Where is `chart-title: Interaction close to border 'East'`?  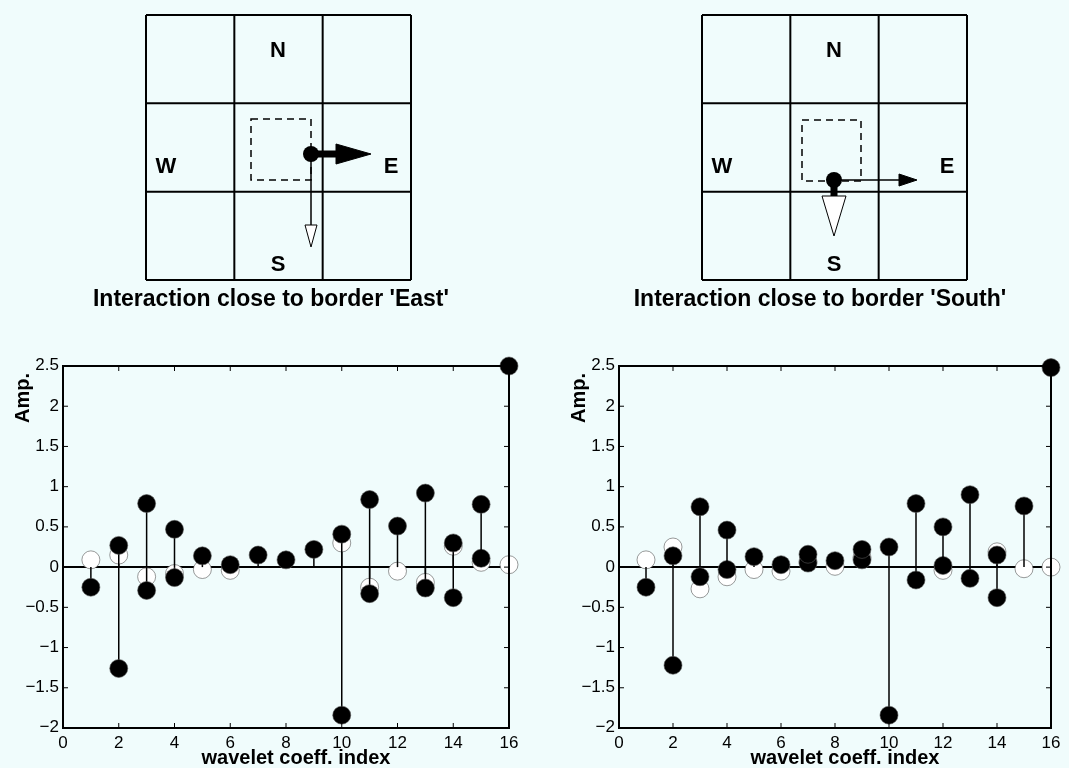
chart-title: Interaction close to border 'East' is located at coordinates (271, 298).